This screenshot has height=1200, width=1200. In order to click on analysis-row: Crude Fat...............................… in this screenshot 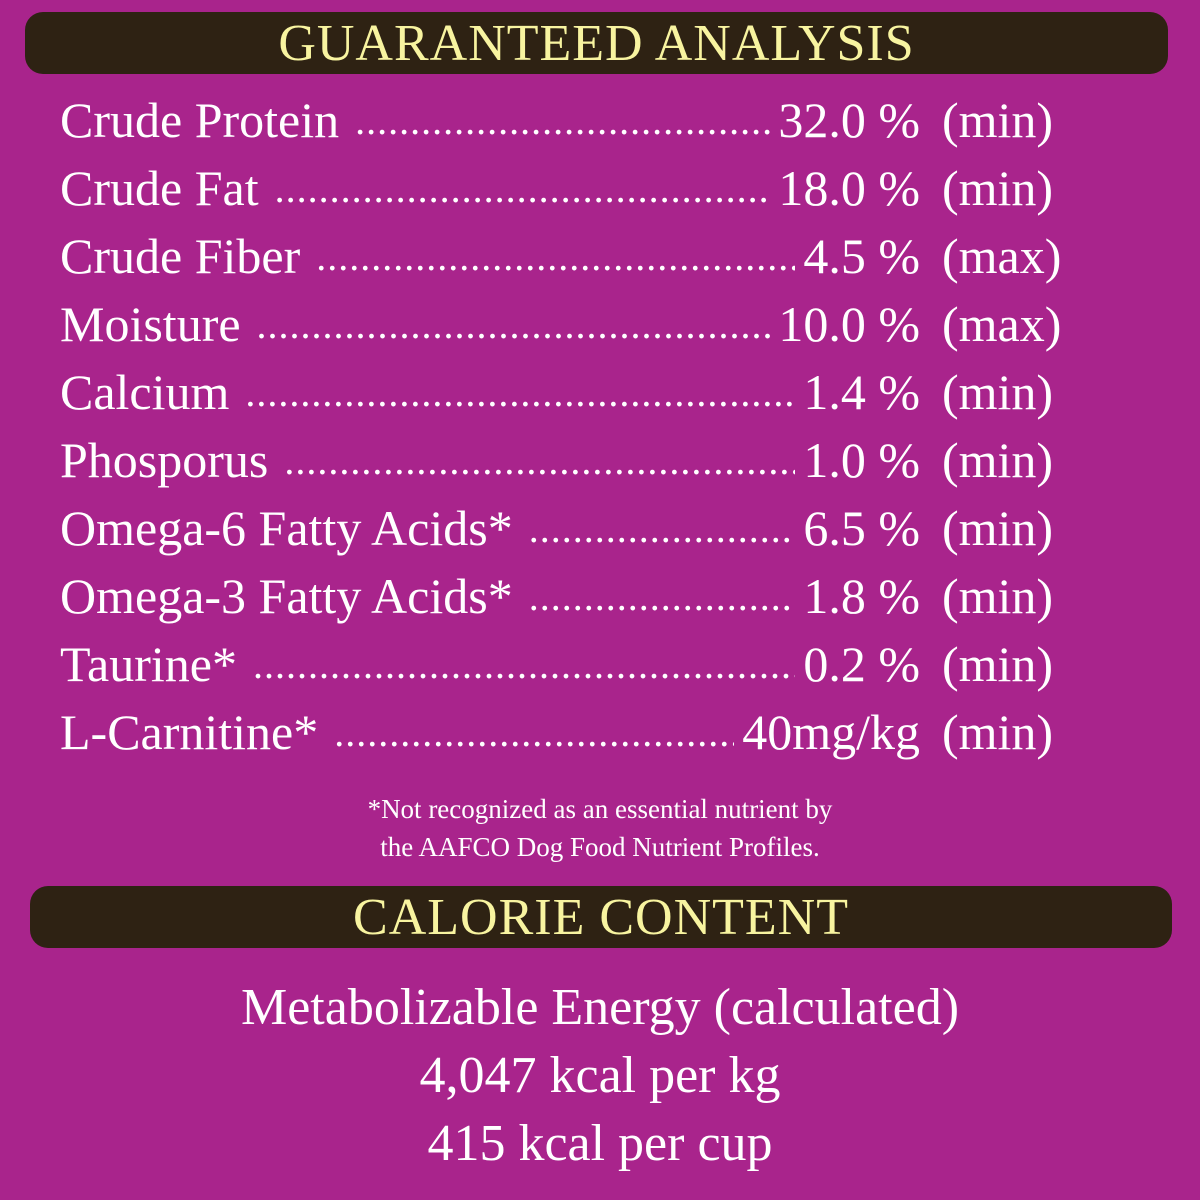, I will do `click(560, 188)`.